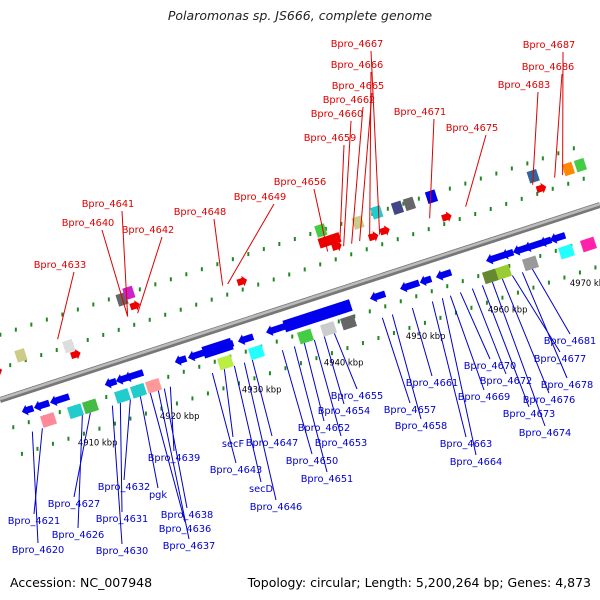  I want to click on gene-label-forward: Bpro_4665, so click(358, 86).